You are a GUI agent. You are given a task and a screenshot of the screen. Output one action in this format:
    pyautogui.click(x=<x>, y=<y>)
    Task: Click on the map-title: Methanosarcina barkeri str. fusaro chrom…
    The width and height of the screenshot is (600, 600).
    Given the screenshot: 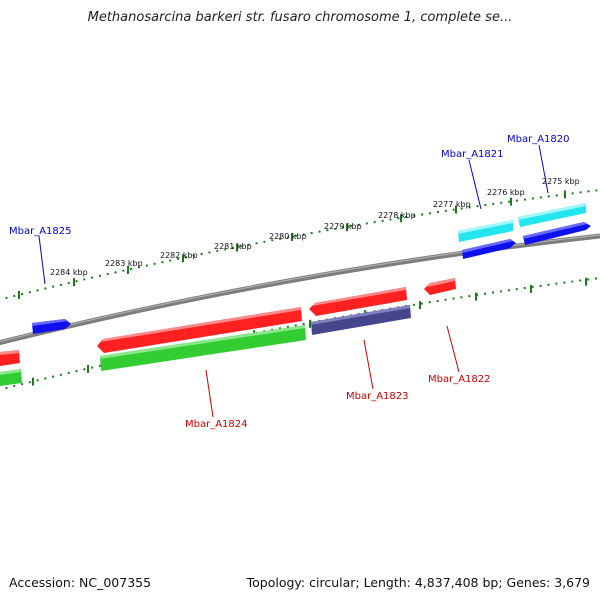 What is the action you would take?
    pyautogui.click(x=300, y=17)
    